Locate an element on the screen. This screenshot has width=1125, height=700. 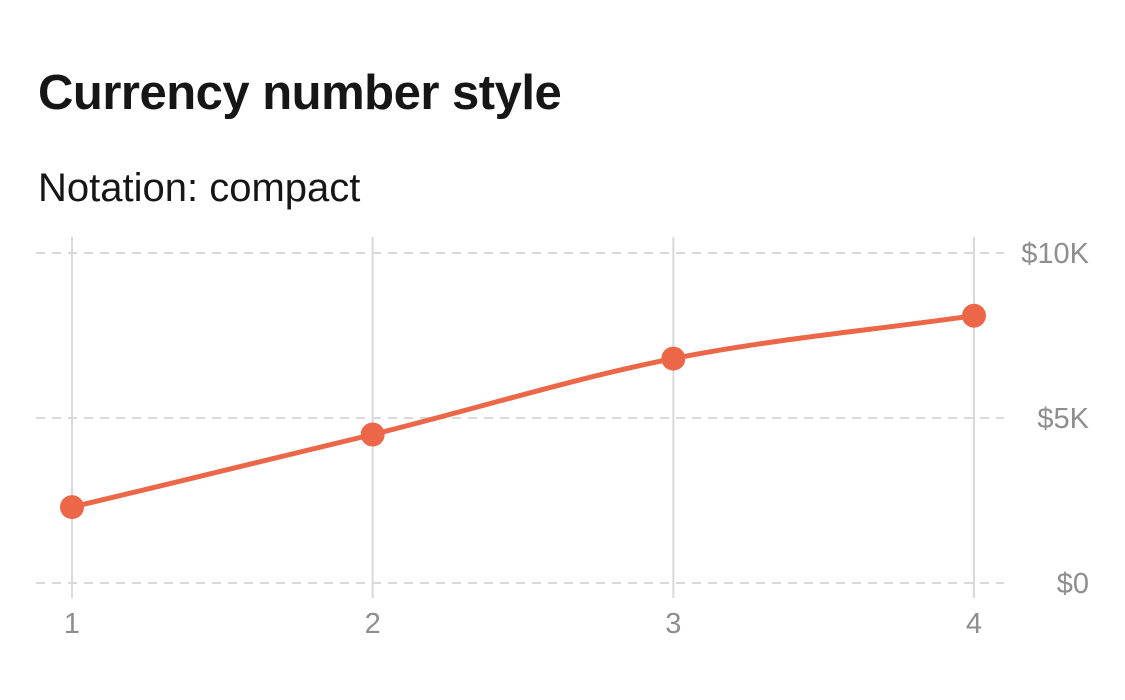
x-tick-label-1: 1 is located at coordinates (72, 624).